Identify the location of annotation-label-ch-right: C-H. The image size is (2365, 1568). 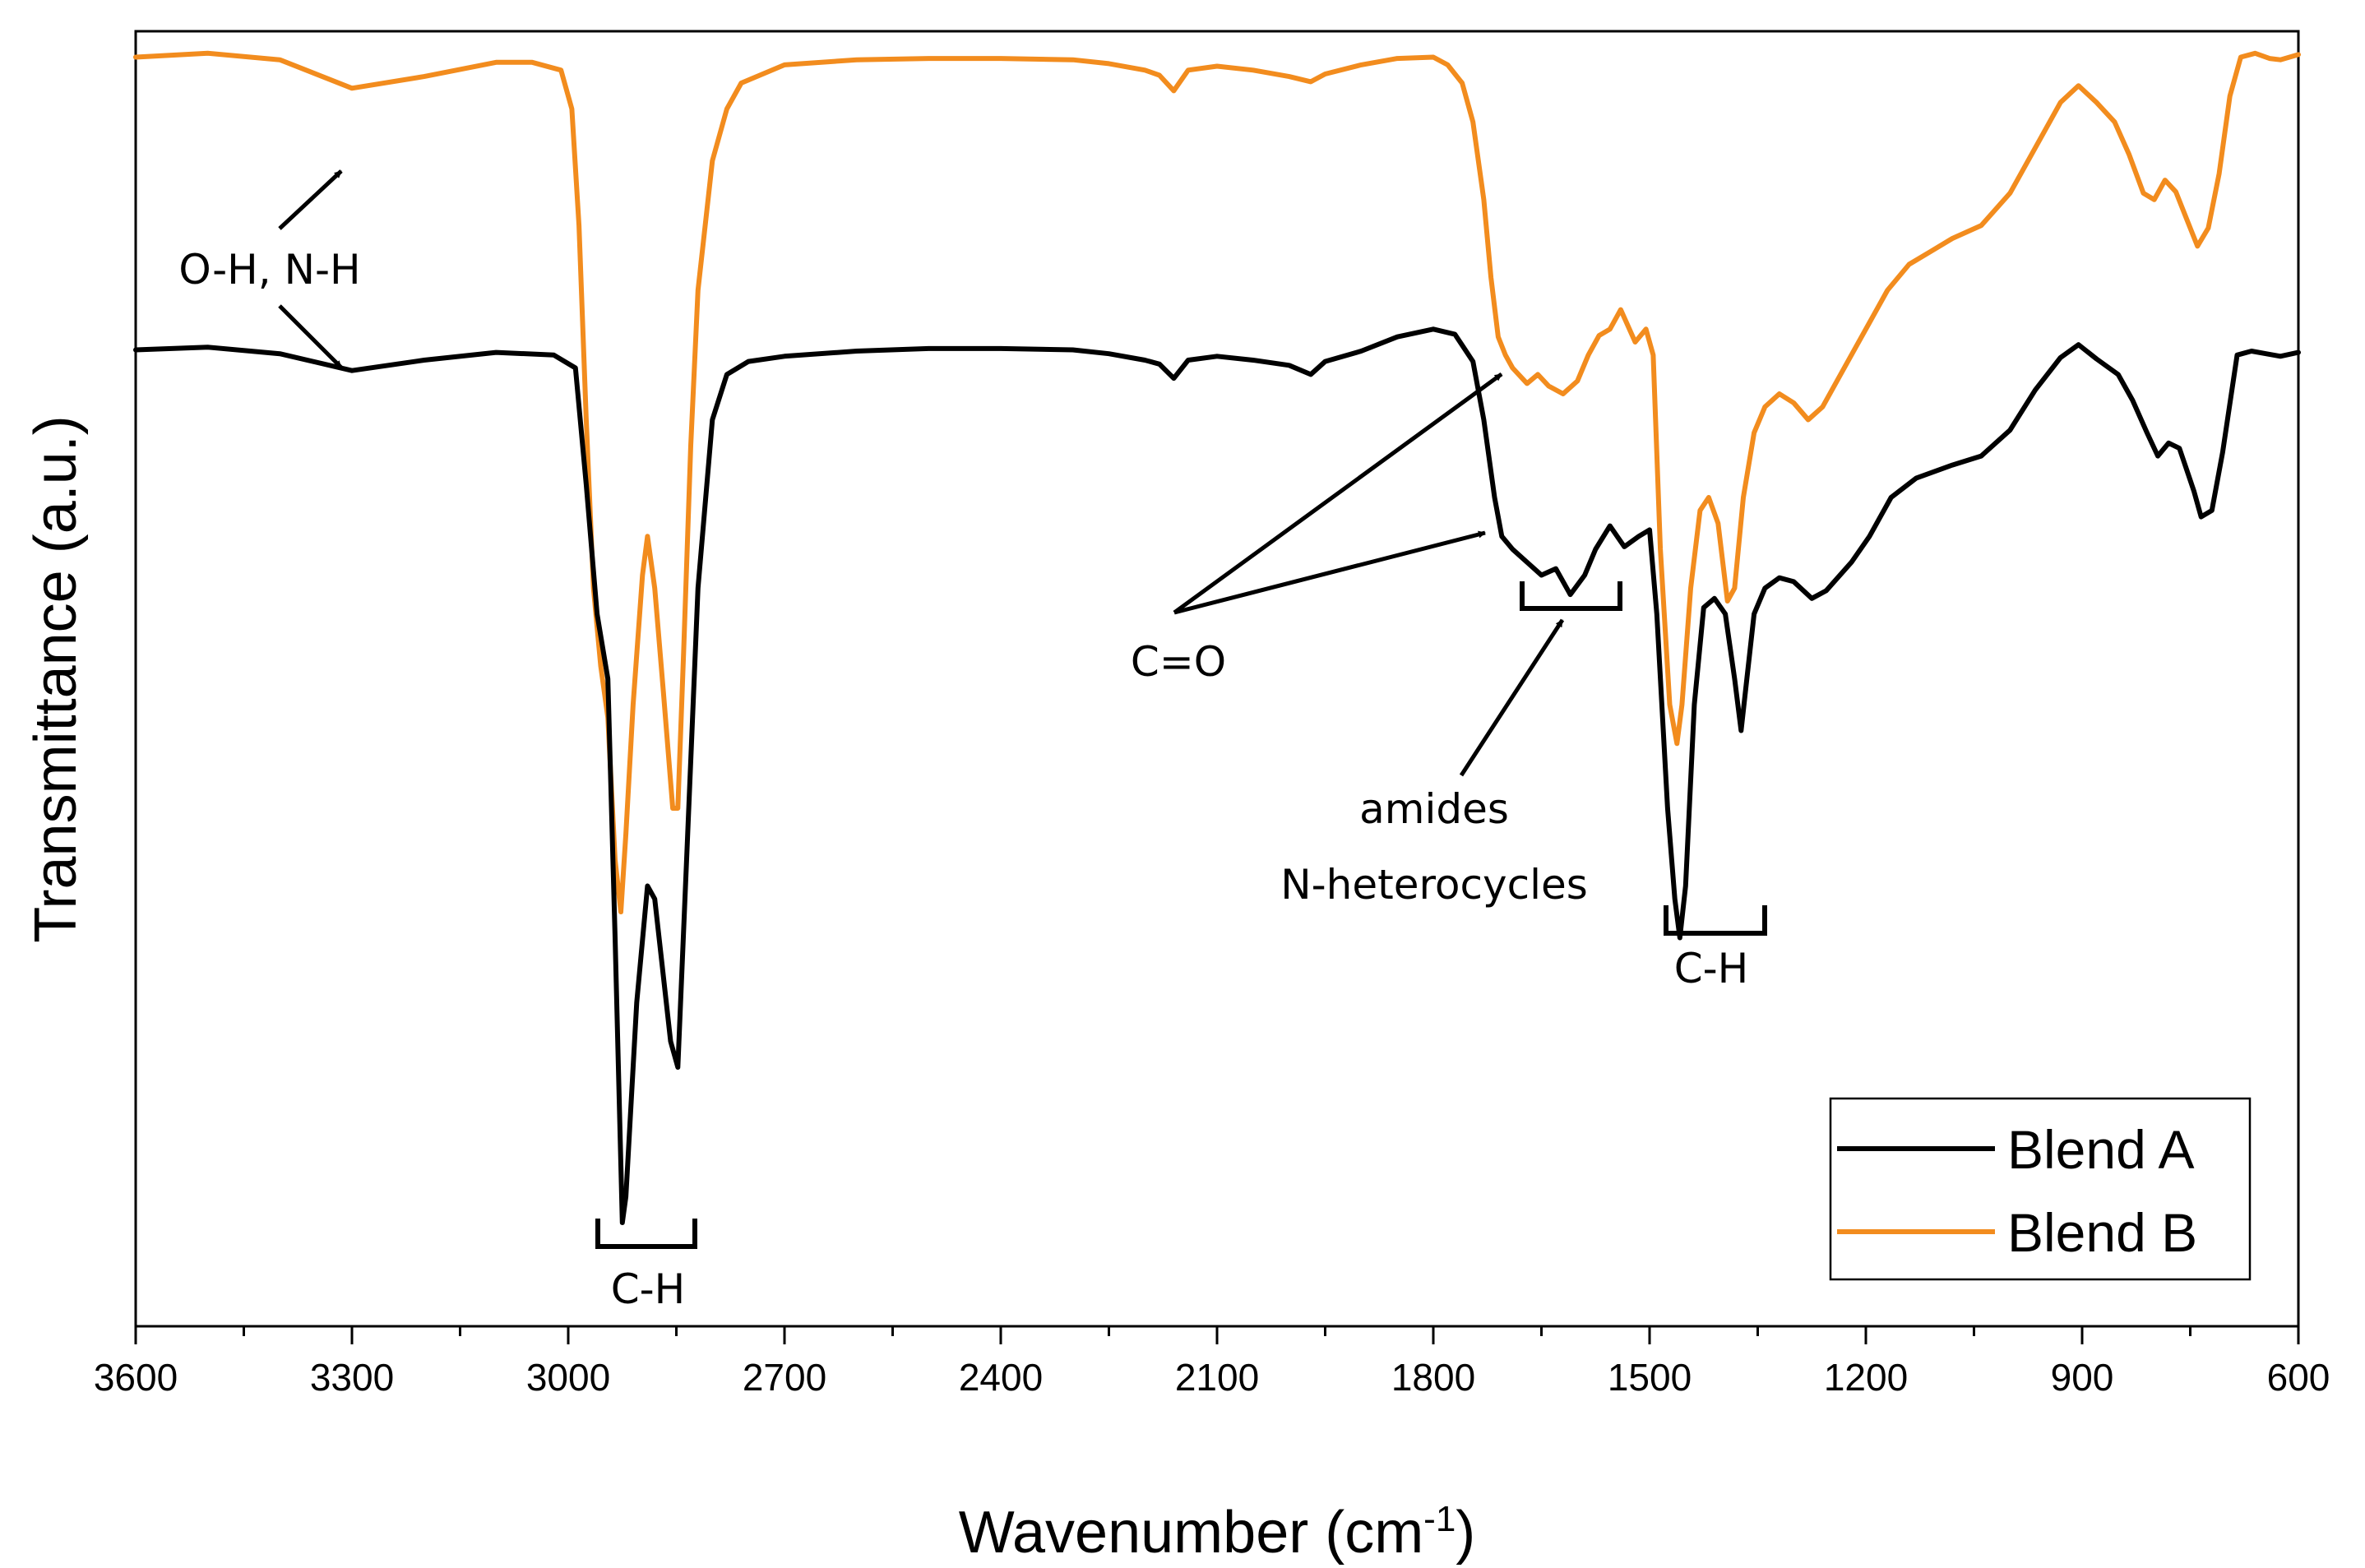
(1712, 968).